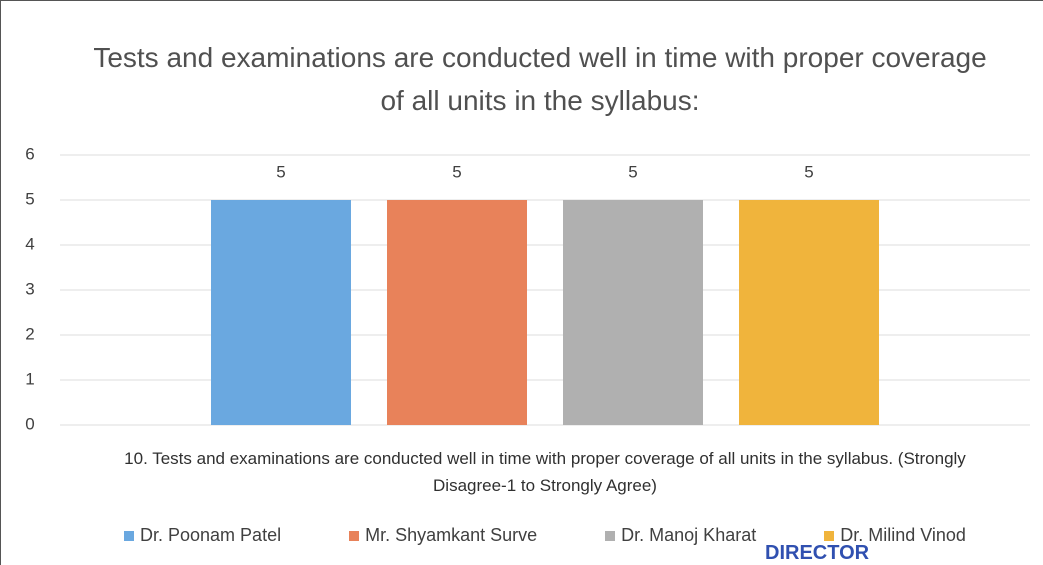  What do you see at coordinates (211, 535) in the screenshot?
I see `legend-label: Dr. Poonam Patel` at bounding box center [211, 535].